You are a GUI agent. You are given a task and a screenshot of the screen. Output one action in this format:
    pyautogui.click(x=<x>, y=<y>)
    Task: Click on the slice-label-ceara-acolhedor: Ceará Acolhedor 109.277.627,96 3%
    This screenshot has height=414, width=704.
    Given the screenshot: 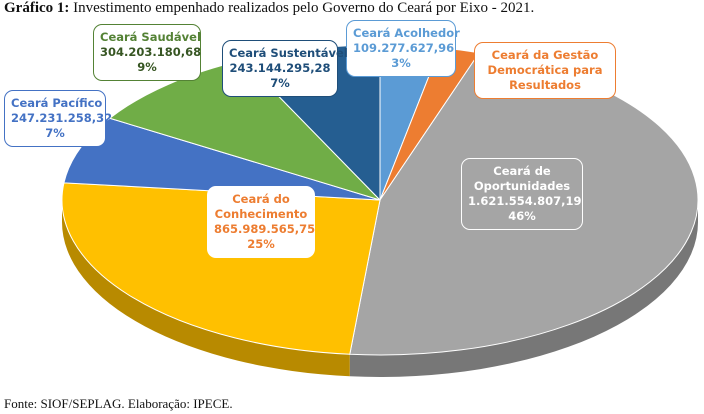 What is the action you would take?
    pyautogui.click(x=403, y=48)
    